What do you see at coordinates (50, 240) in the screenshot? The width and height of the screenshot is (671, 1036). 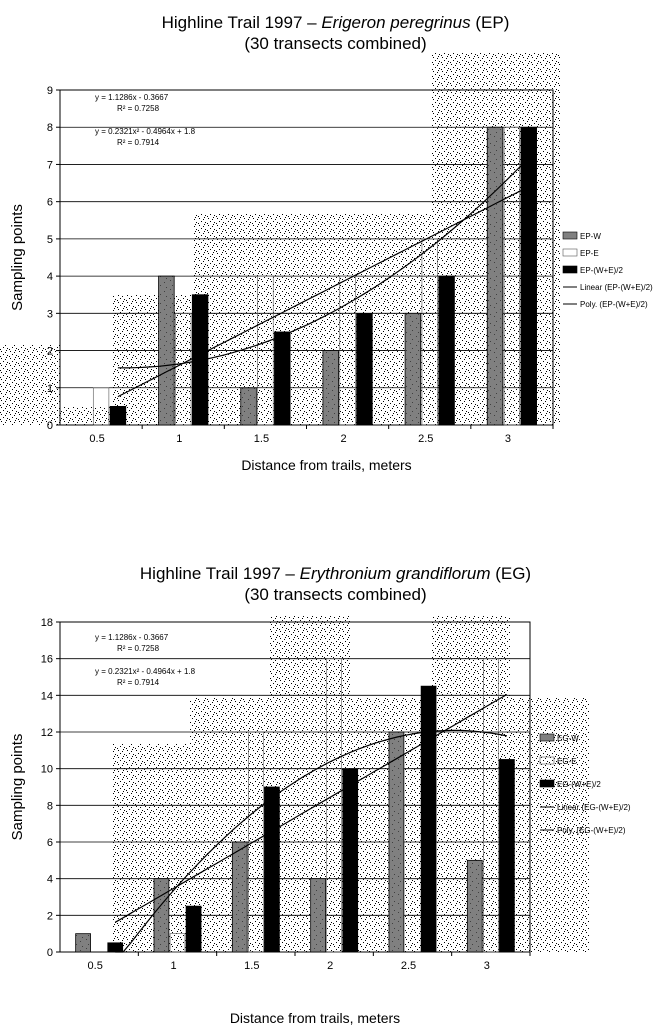 I see `y-tick-label: 5` at bounding box center [50, 240].